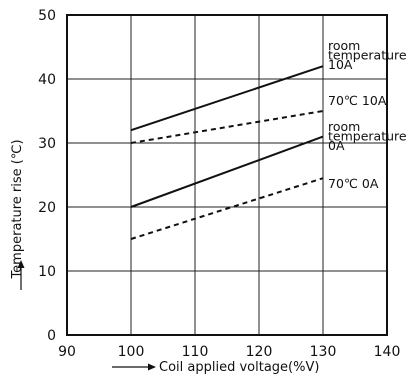  I want to click on x-axis-title: Coil applied voltage(%V), so click(239, 367).